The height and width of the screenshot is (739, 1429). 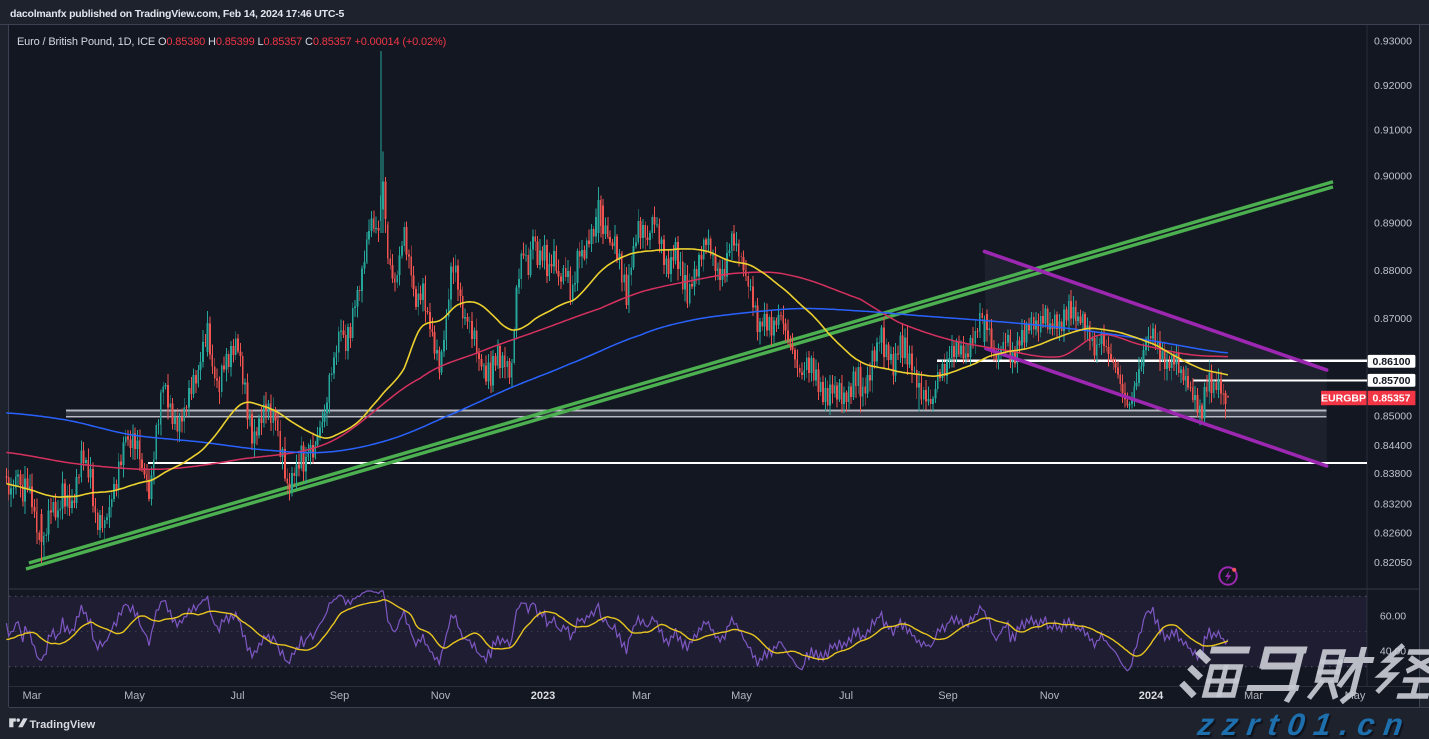 What do you see at coordinates (1392, 399) in the screenshot?
I see `svg-text: 0.85357` at bounding box center [1392, 399].